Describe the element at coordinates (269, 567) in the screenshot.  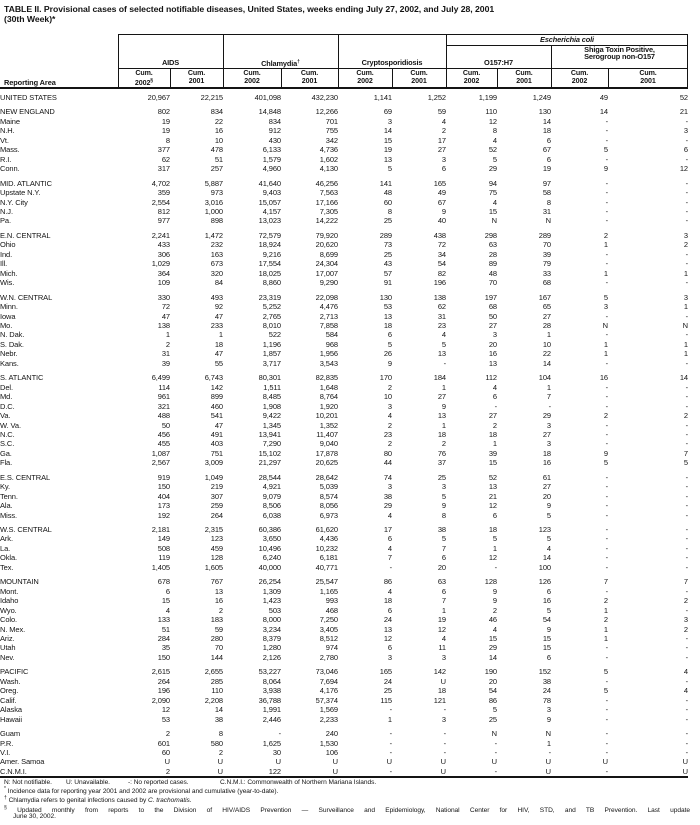
I see `value-cell: 40,000` at that location.